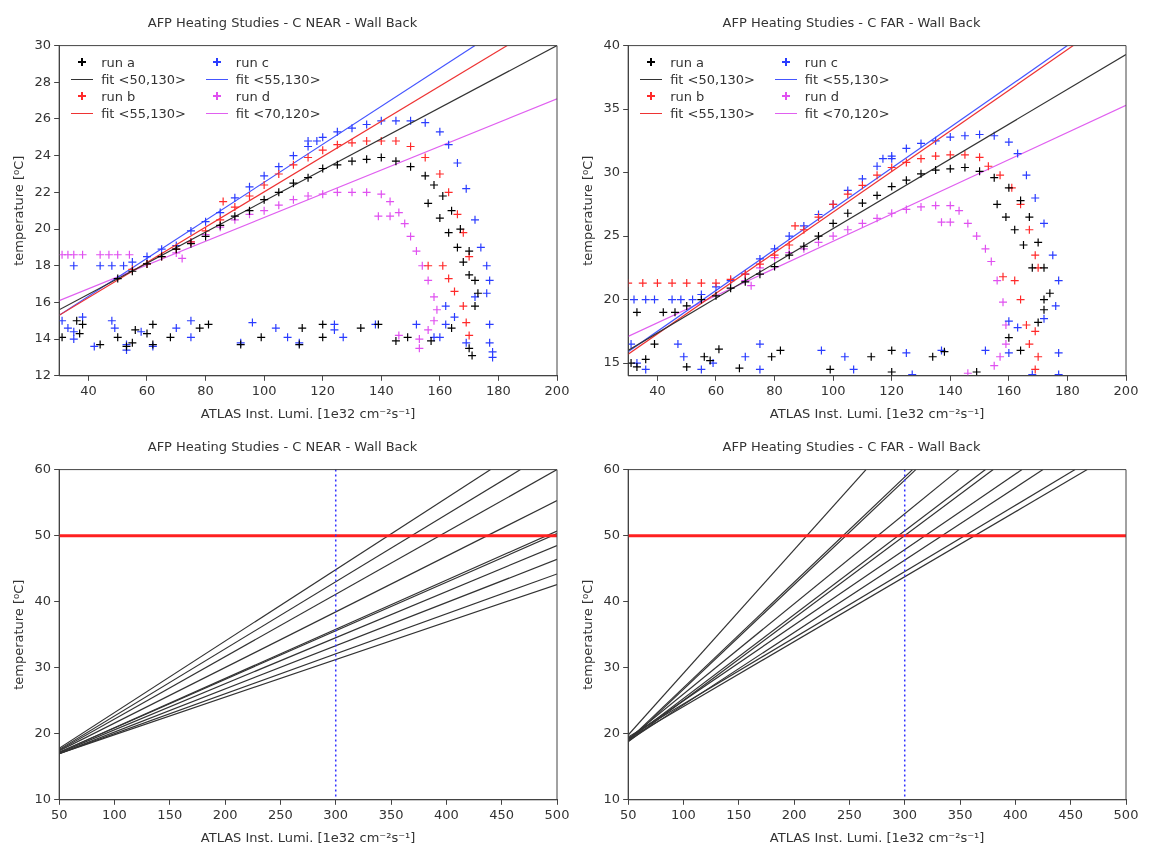 This screenshot has height=850, width=1154. I want to click on y-tick-label: 18, so click(43, 265).